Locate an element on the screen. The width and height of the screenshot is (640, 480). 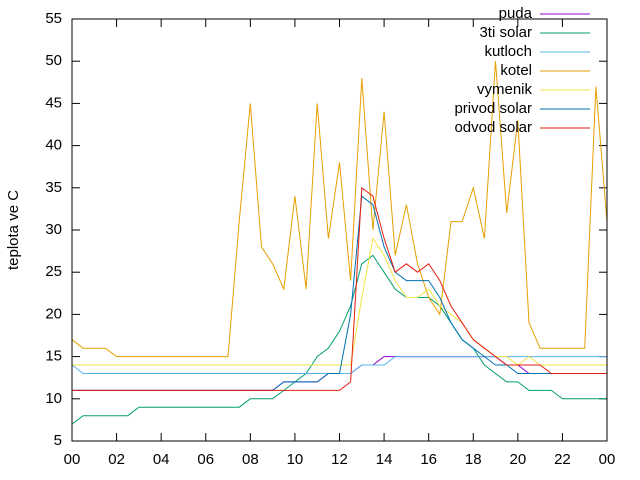
x-tick-label: 22 is located at coordinates (562, 459).